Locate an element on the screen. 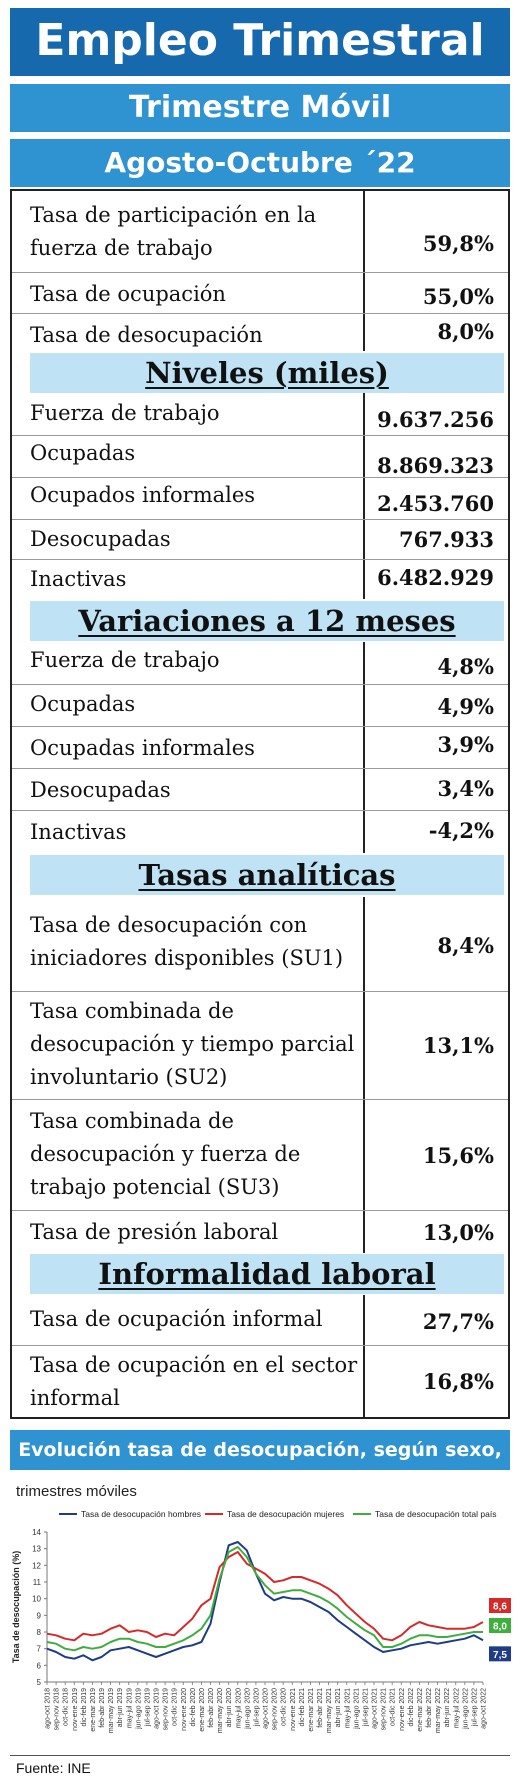 The height and width of the screenshot is (1785, 520). x-tick-label: ago-oct 2022 is located at coordinates (484, 1708).